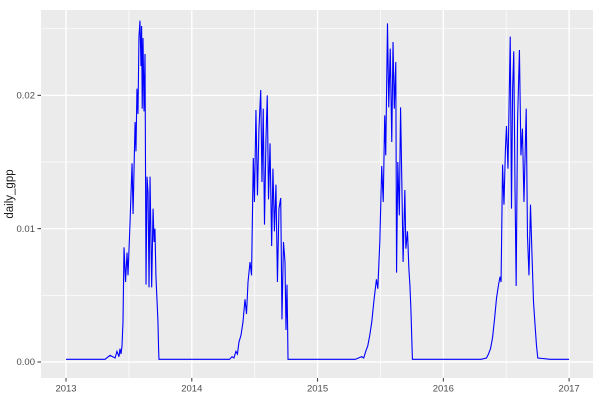 This screenshot has width=600, height=400. What do you see at coordinates (569, 389) in the screenshot?
I see `x-tick-label: 2017` at bounding box center [569, 389].